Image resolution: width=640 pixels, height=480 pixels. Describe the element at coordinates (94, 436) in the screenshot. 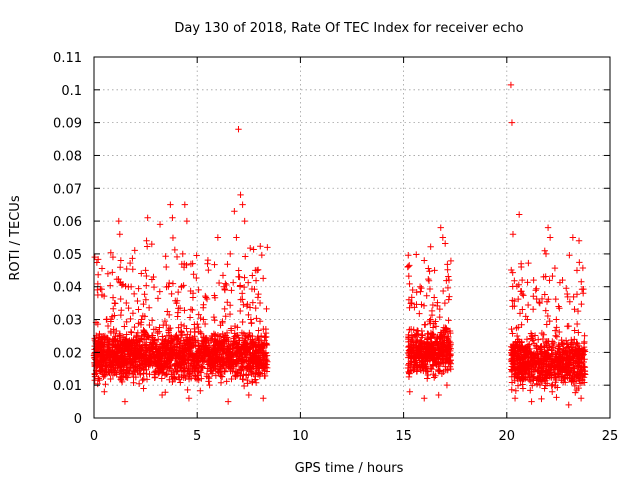

I see `x-tick-label: 0` at that location.